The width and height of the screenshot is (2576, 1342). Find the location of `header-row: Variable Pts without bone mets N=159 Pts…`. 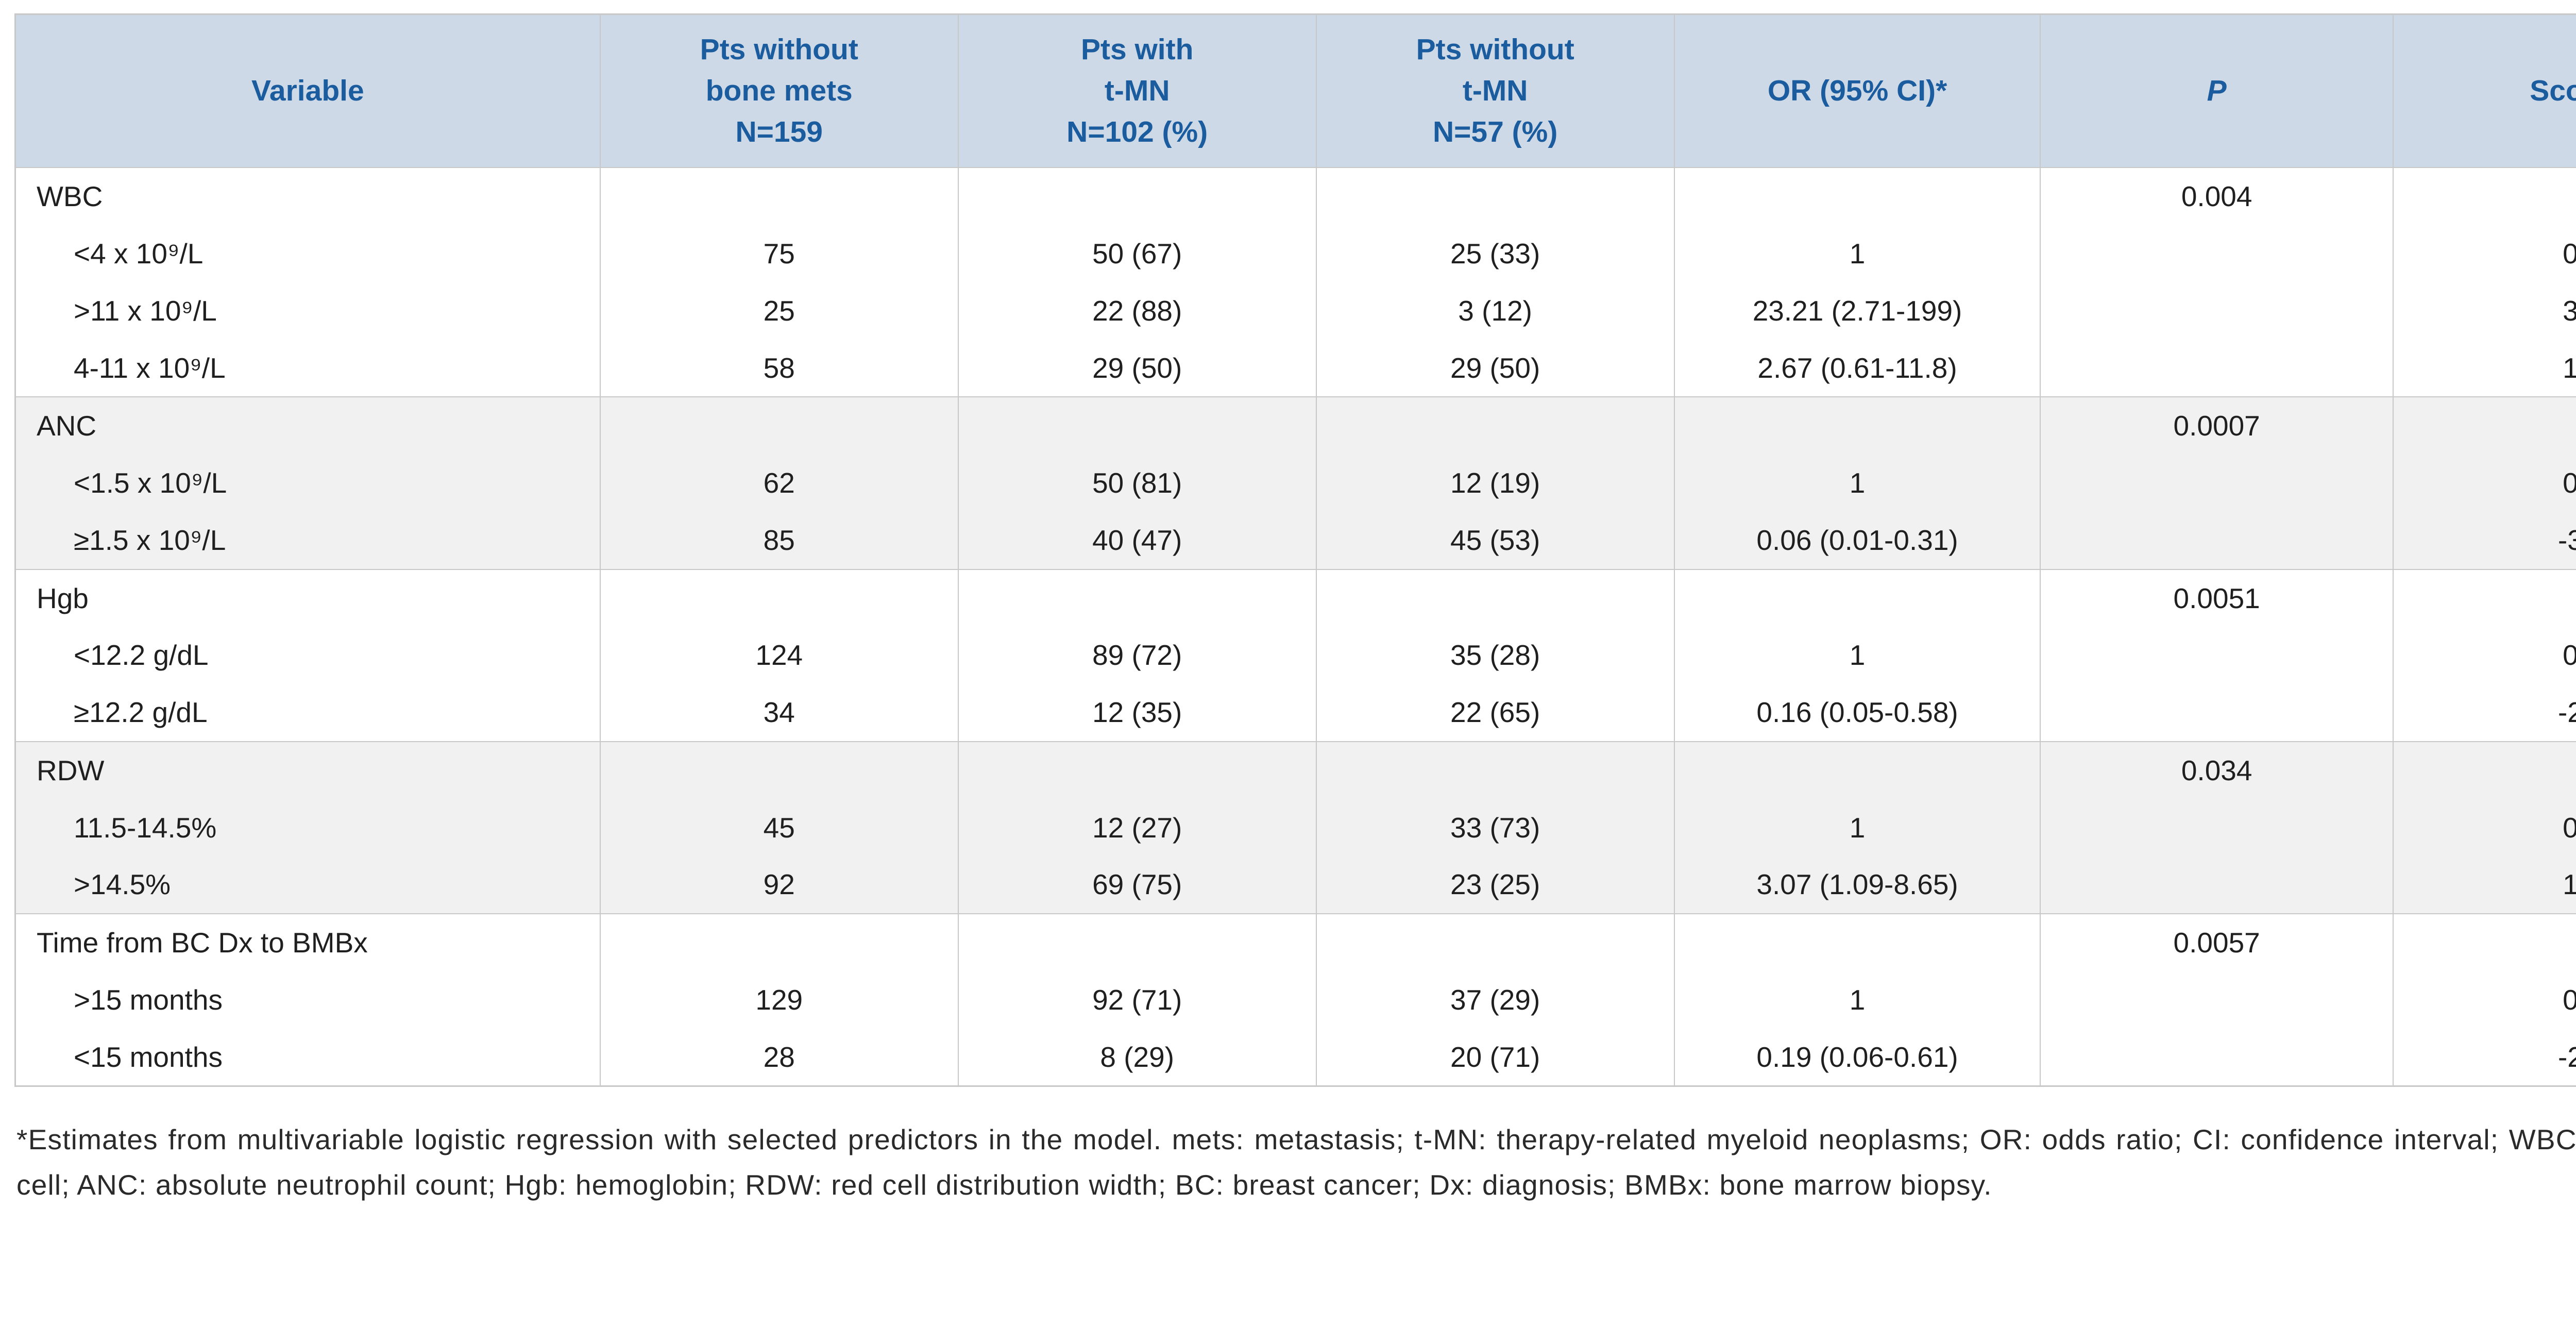

header-row: Variable Pts without bone mets N=159 Pts… is located at coordinates (1295, 91).